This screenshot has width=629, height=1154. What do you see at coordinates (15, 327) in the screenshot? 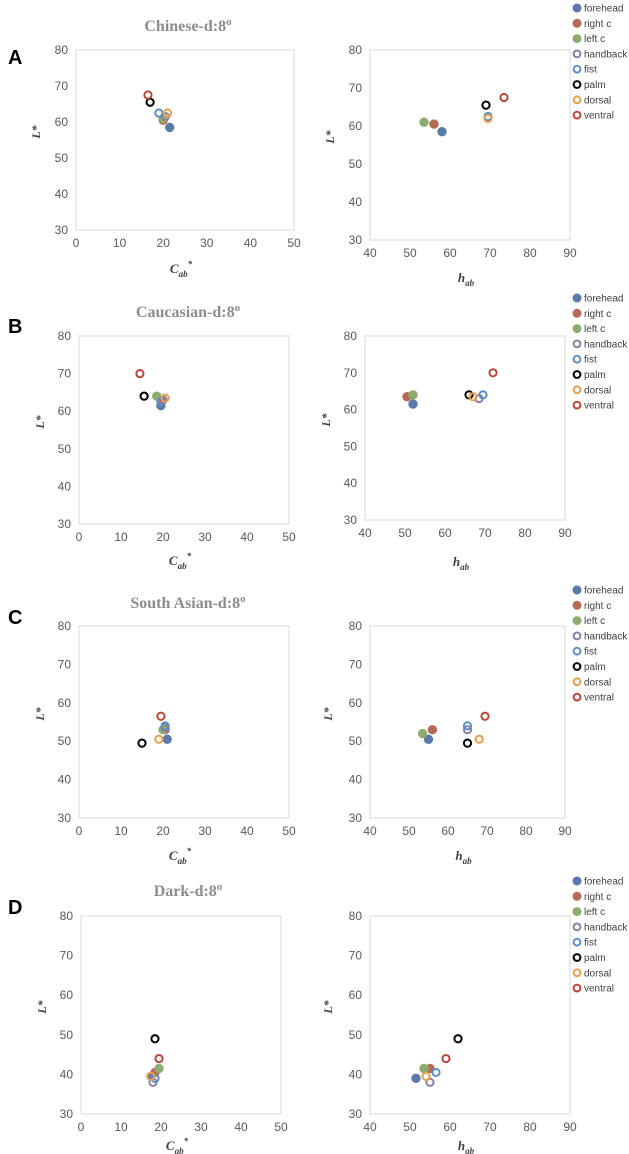
I see `panel-letter-B: B` at bounding box center [15, 327].